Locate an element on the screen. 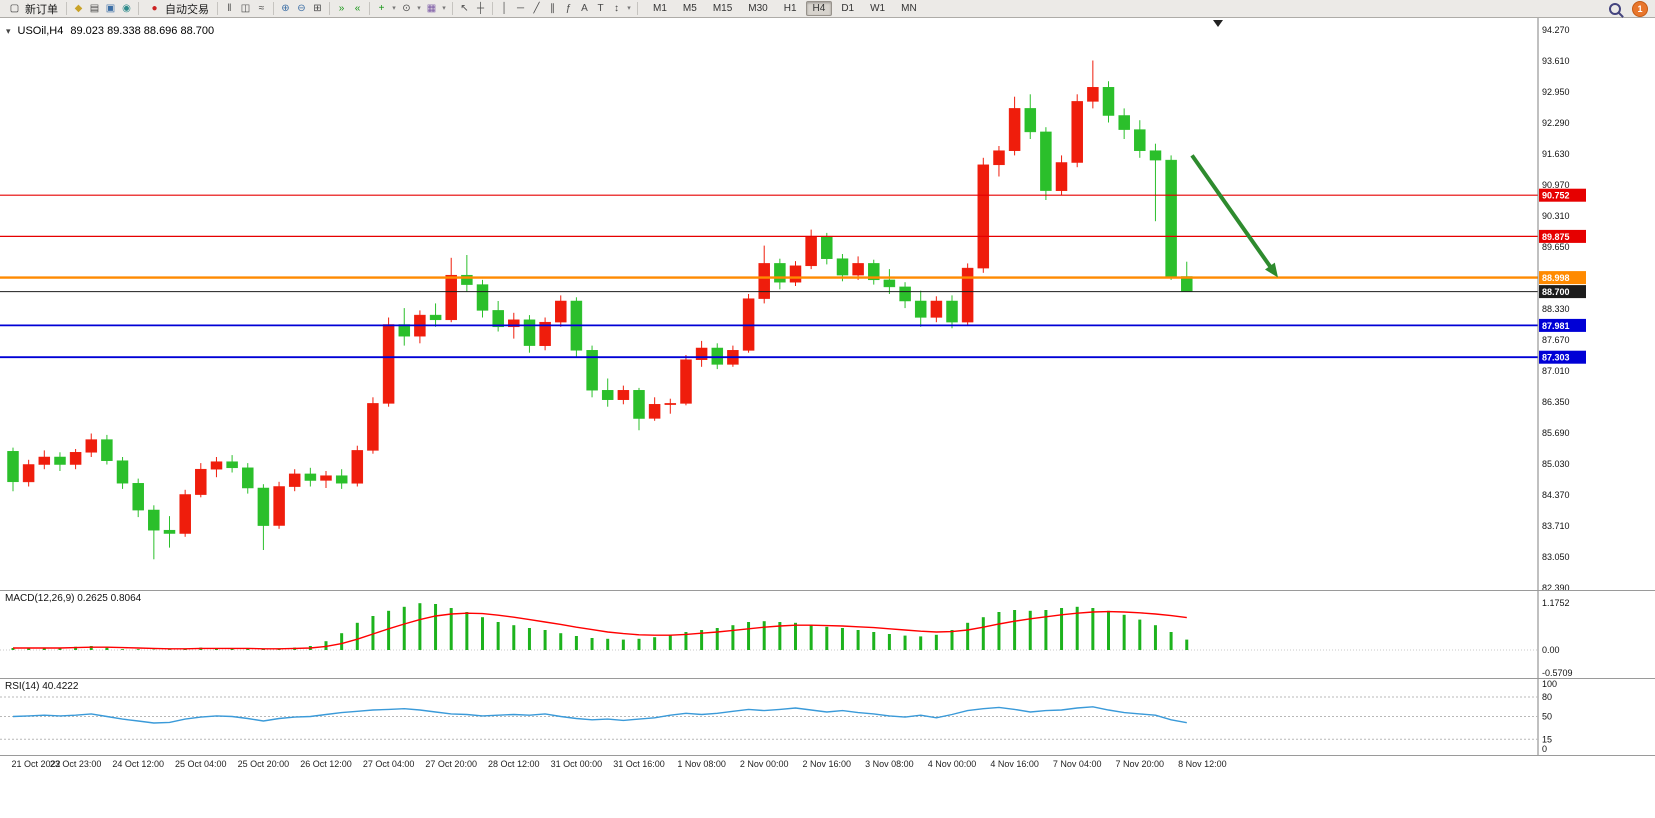 The height and width of the screenshot is (818, 1655). svg-text: 27 Oct 20:00 is located at coordinates (451, 764).